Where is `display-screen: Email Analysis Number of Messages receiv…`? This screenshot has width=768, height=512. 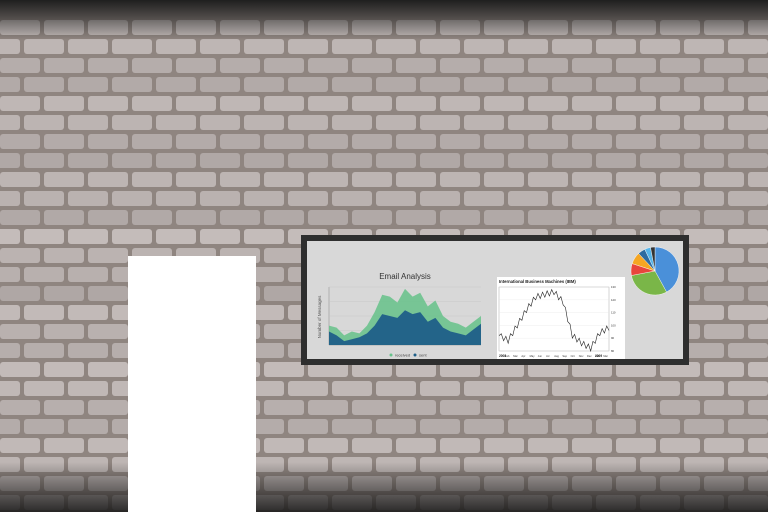
display-screen: Email Analysis Number of Messages receiv… is located at coordinates (495, 300).